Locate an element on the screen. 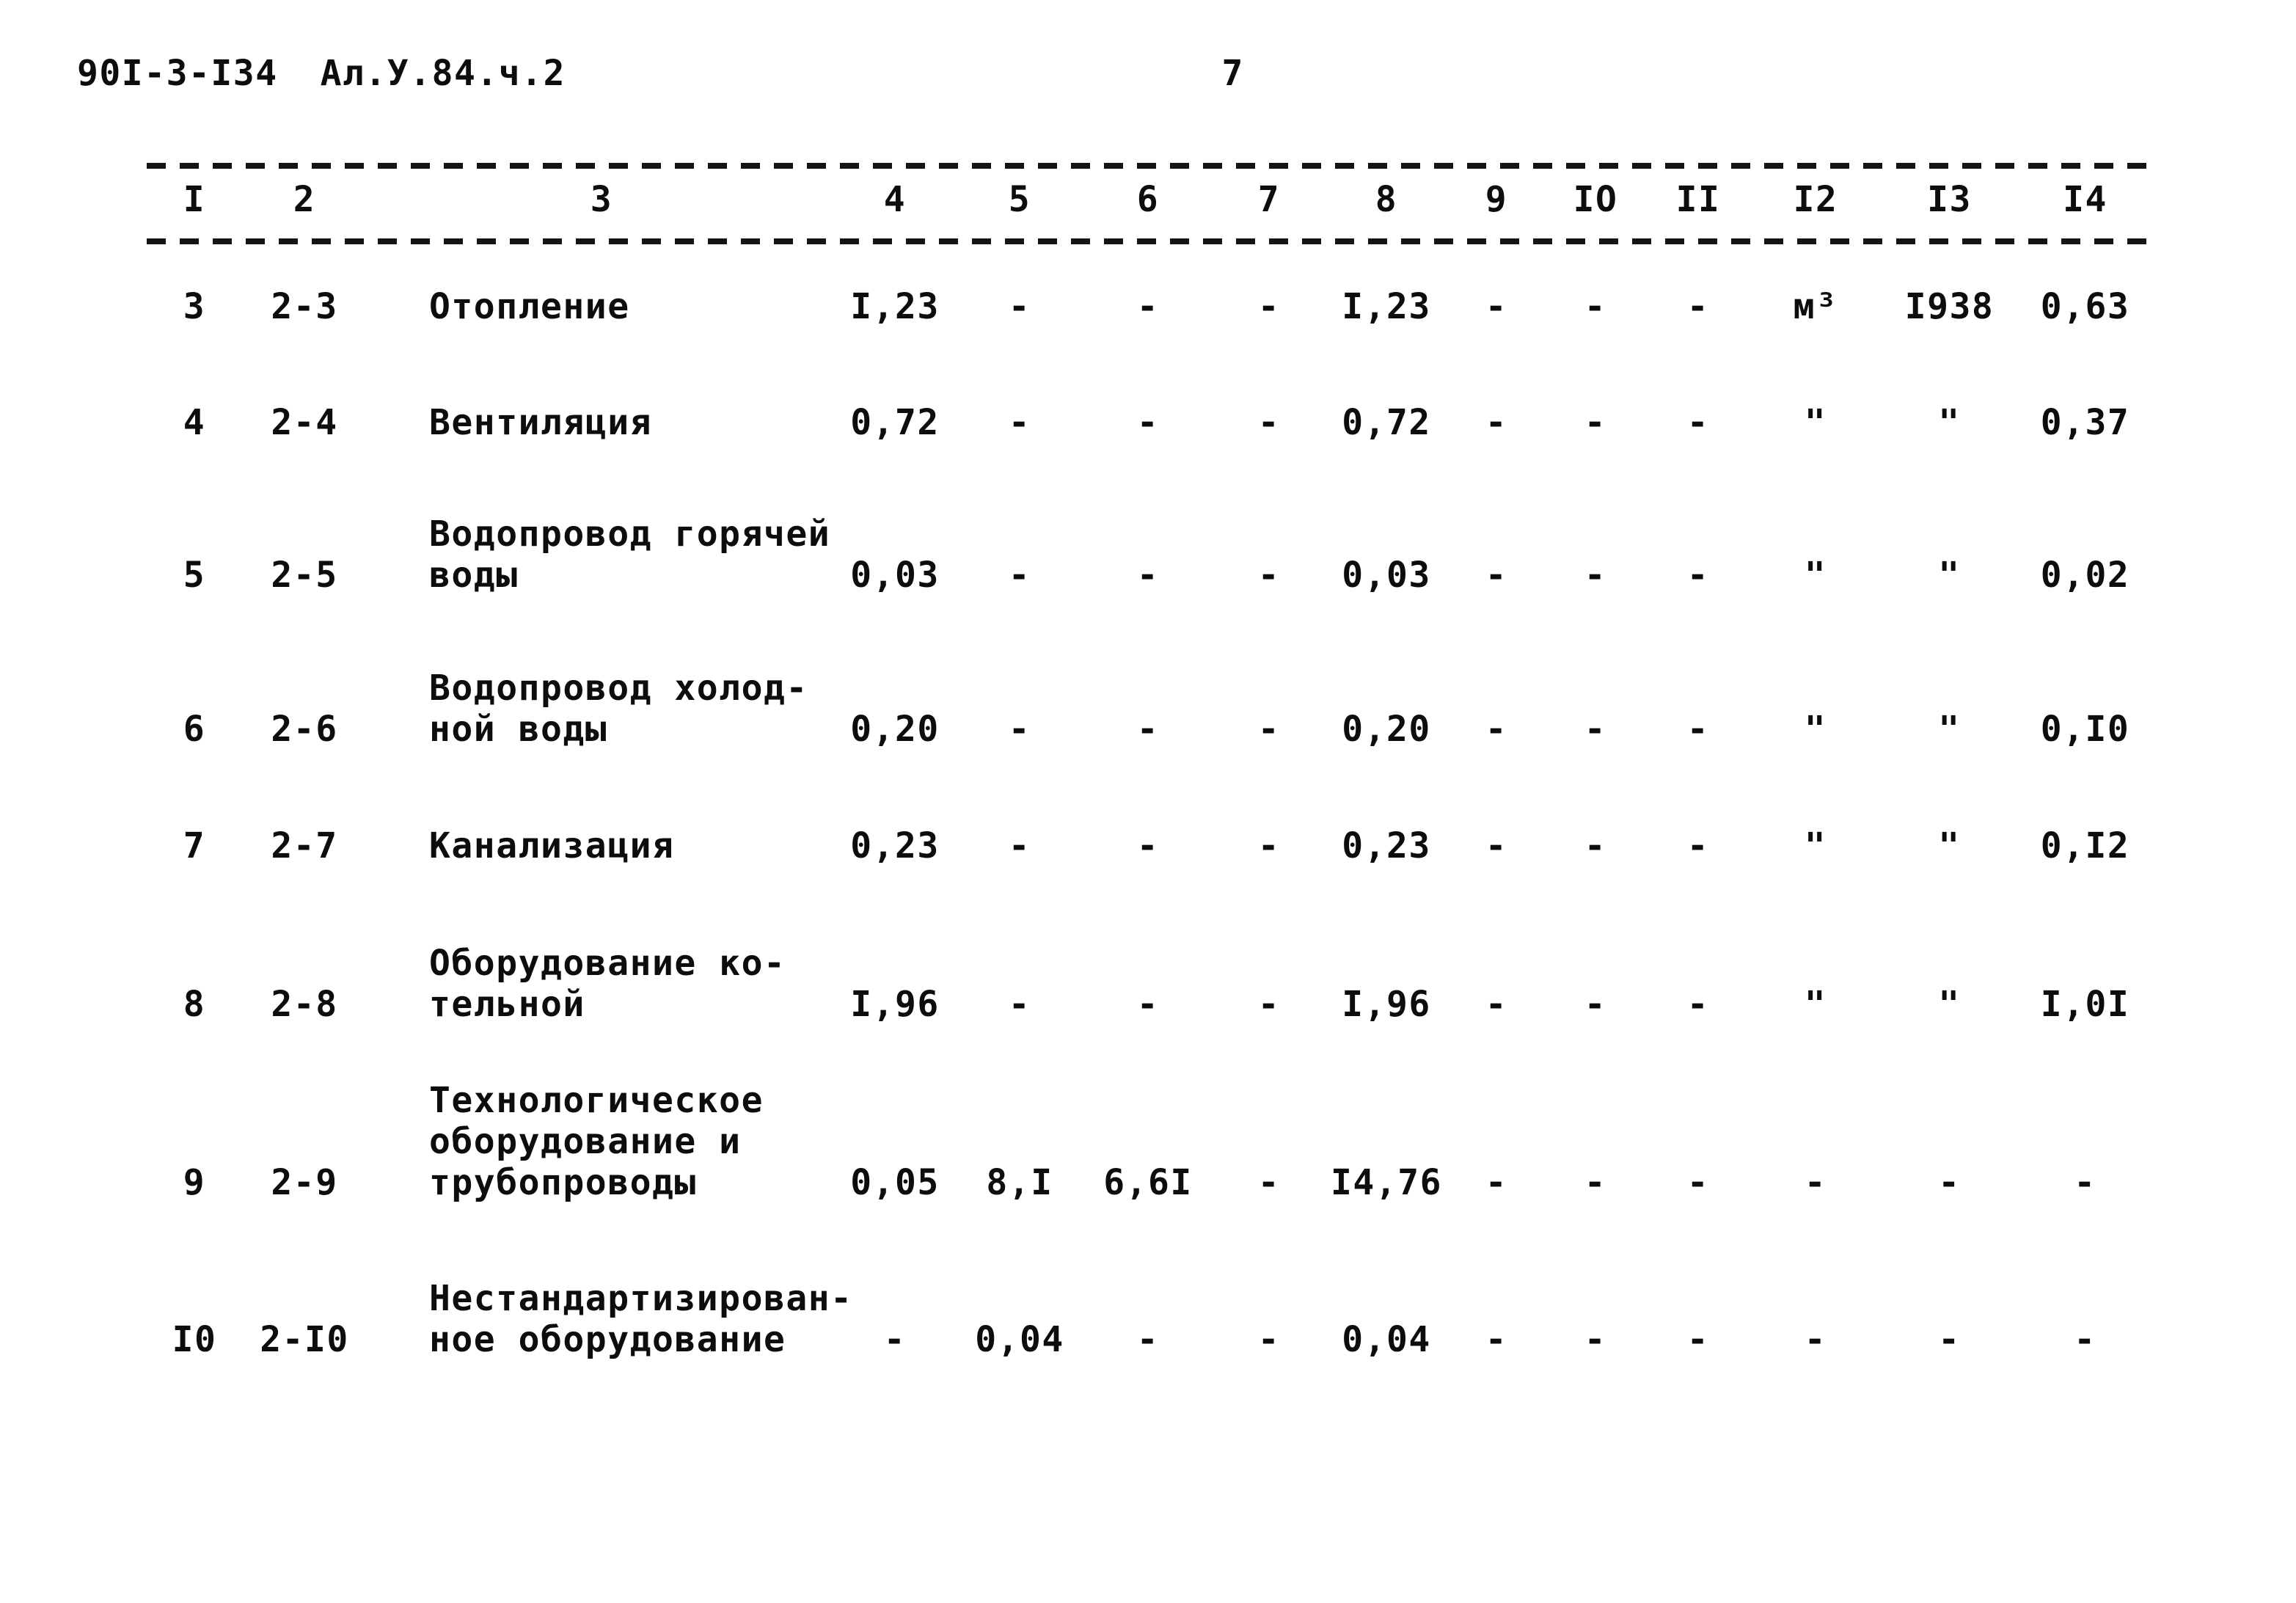 The width and height of the screenshot is (2296, 1603). table-cell: 0,04 is located at coordinates (1020, 1339).